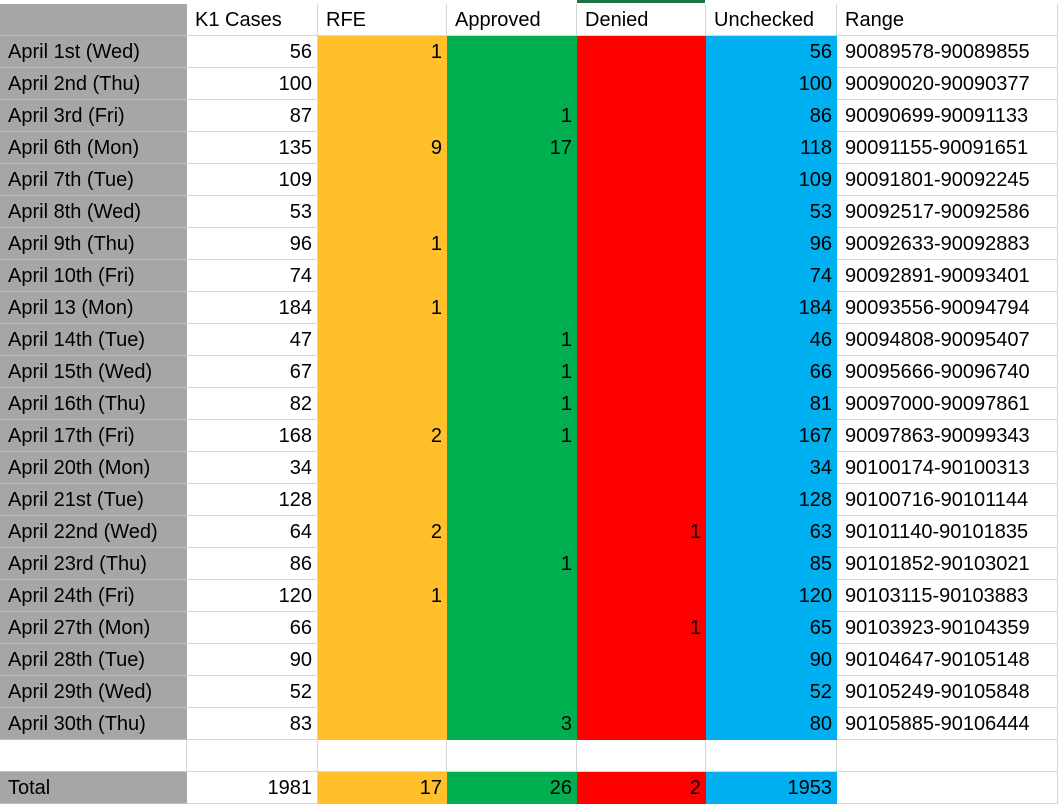 The height and width of the screenshot is (810, 1058). I want to click on cell-unchecked: 100, so click(771, 84).